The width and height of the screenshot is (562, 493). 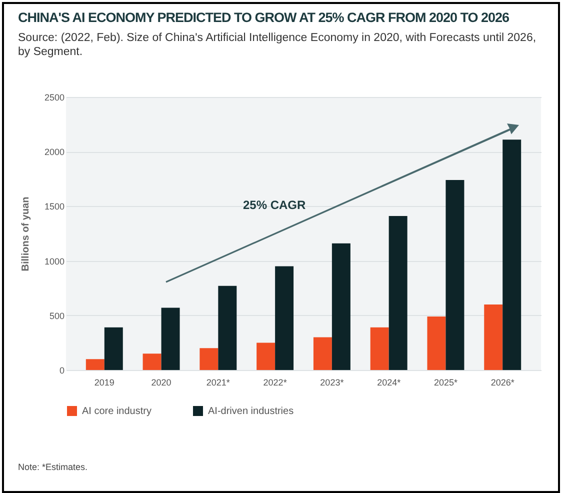 I want to click on y-tick-label: 2000, so click(x=54, y=152).